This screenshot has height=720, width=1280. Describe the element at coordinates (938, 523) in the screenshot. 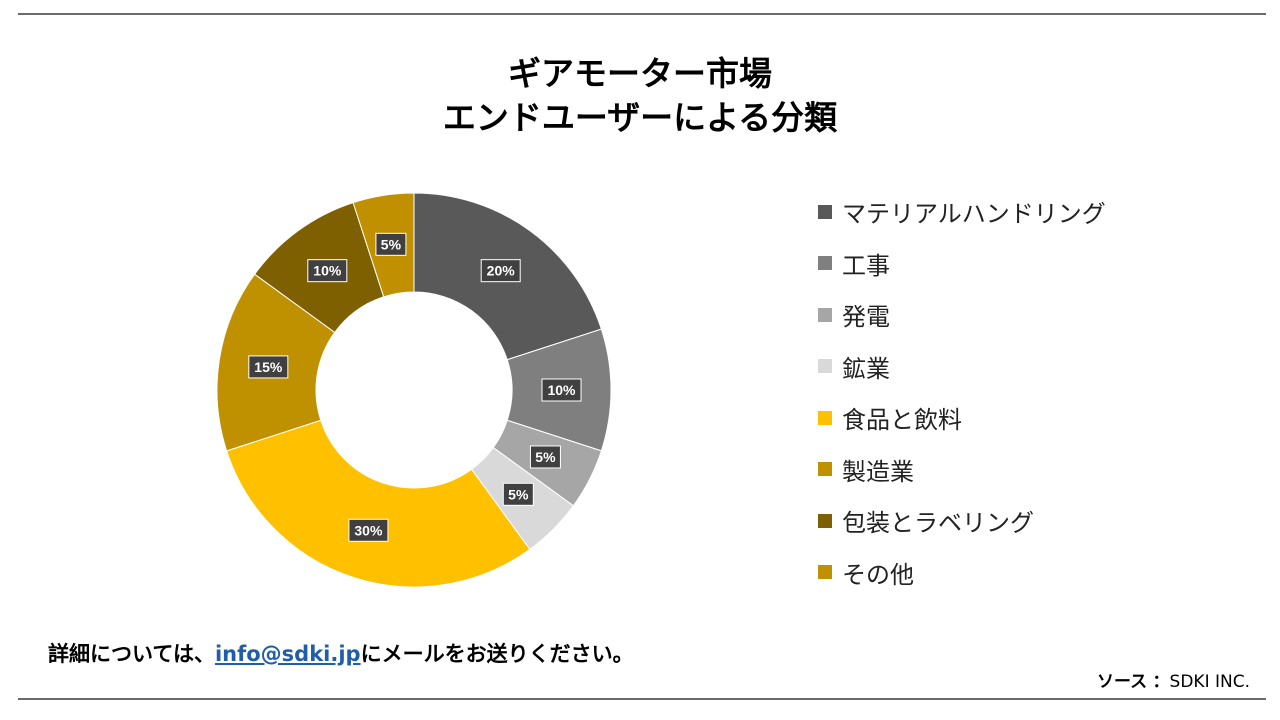

I see `legend-label: 包装とラベリング` at that location.